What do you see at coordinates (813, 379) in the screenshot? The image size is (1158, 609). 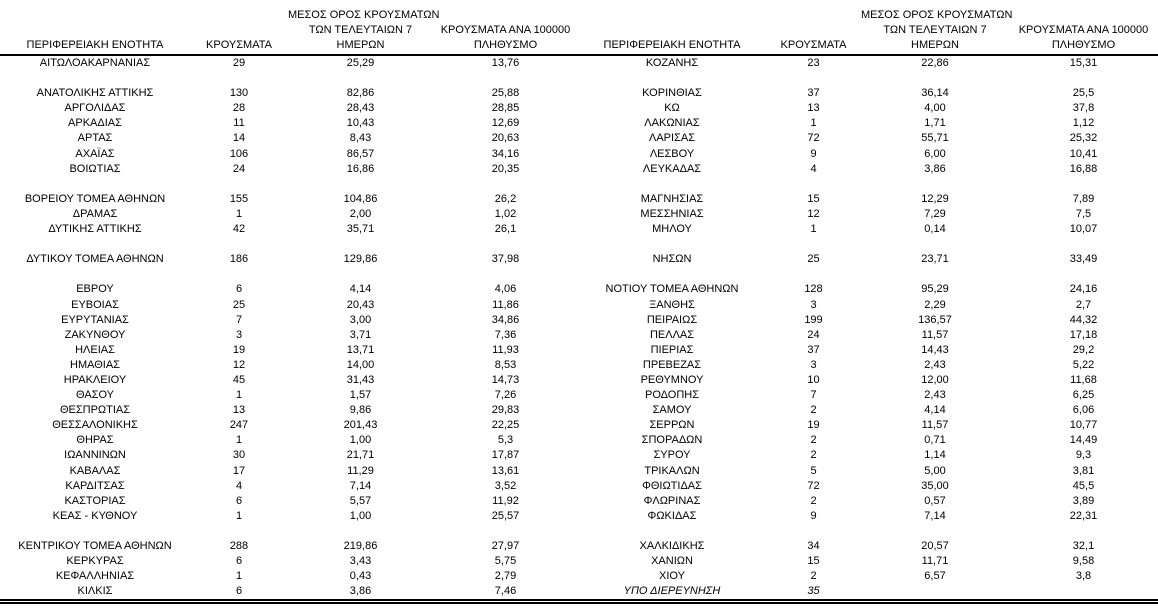 I see `right-cases-cell: 10` at bounding box center [813, 379].